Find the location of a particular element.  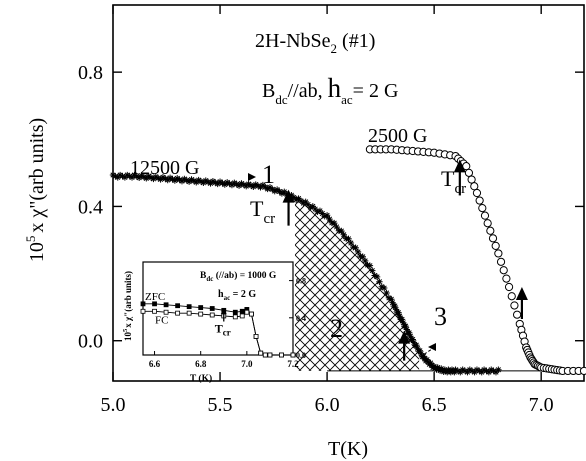

label-2500-g: 2500 G is located at coordinates (397, 136).